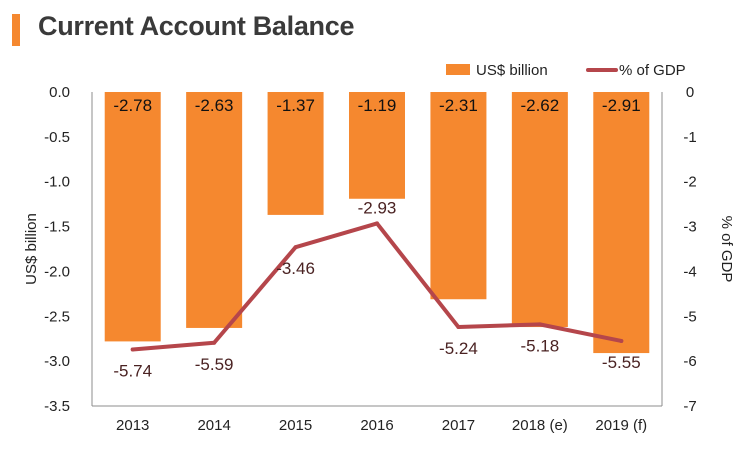 The height and width of the screenshot is (451, 749). What do you see at coordinates (214, 210) in the screenshot?
I see `bar-2014` at bounding box center [214, 210].